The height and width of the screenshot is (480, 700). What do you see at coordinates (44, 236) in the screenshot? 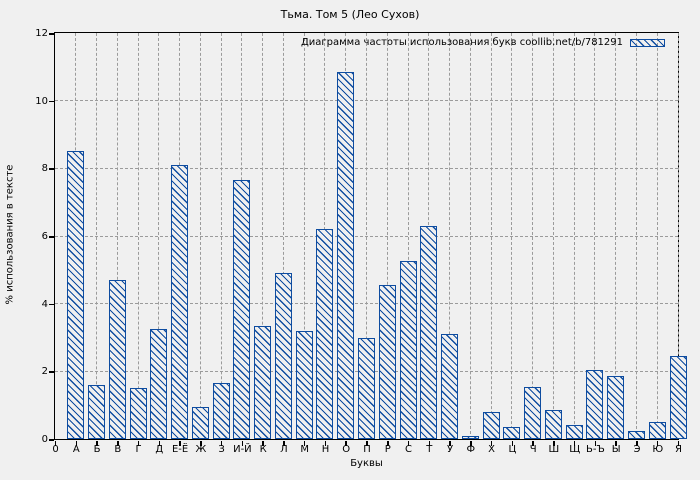
I see `y-tick-label: 6` at bounding box center [44, 236].